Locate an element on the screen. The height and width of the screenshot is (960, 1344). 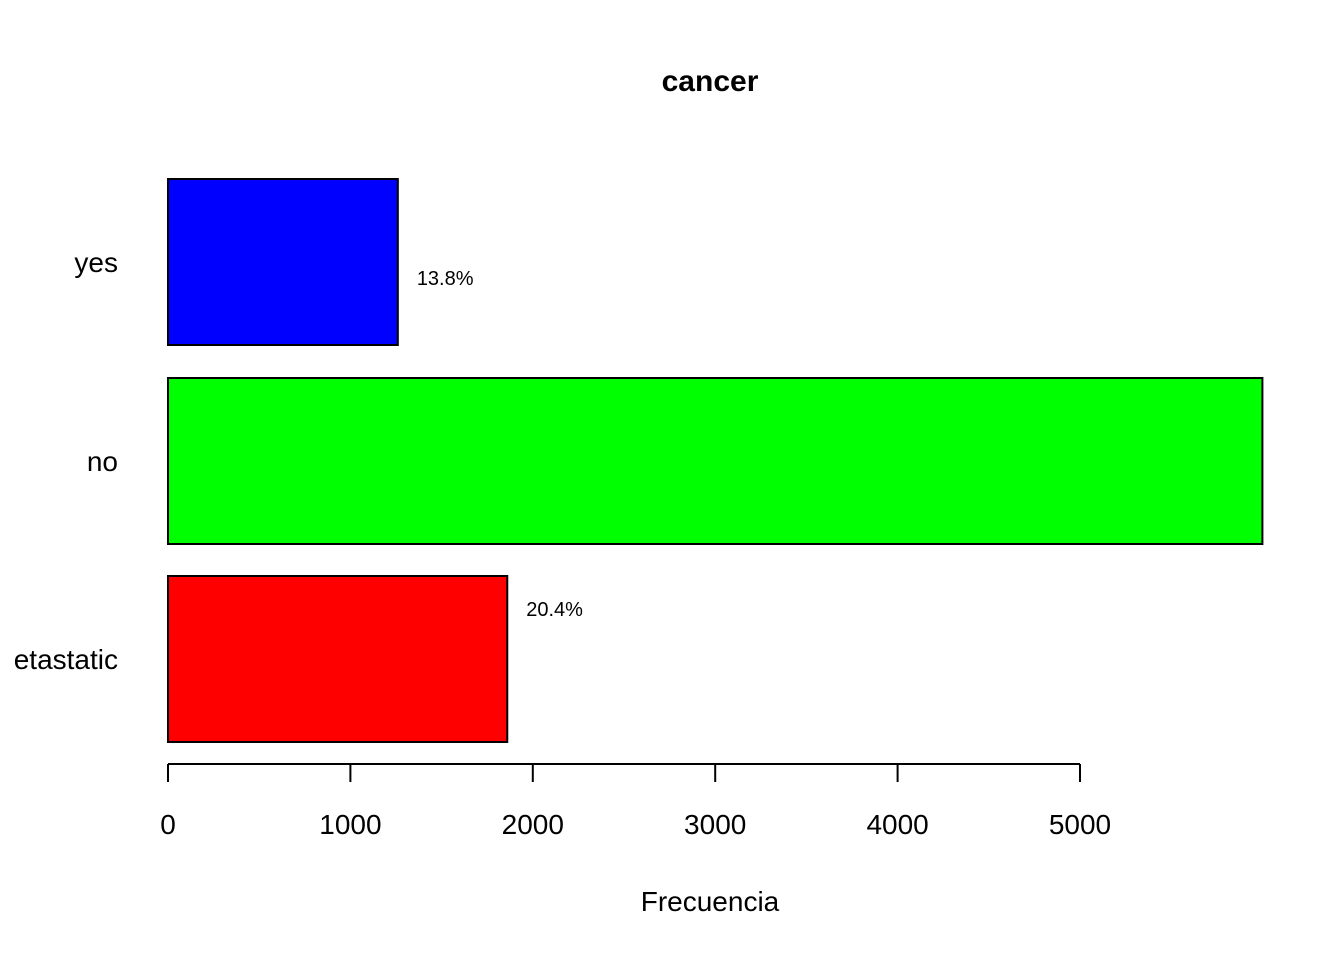
data-label-yes: 13.8% is located at coordinates (445, 279).